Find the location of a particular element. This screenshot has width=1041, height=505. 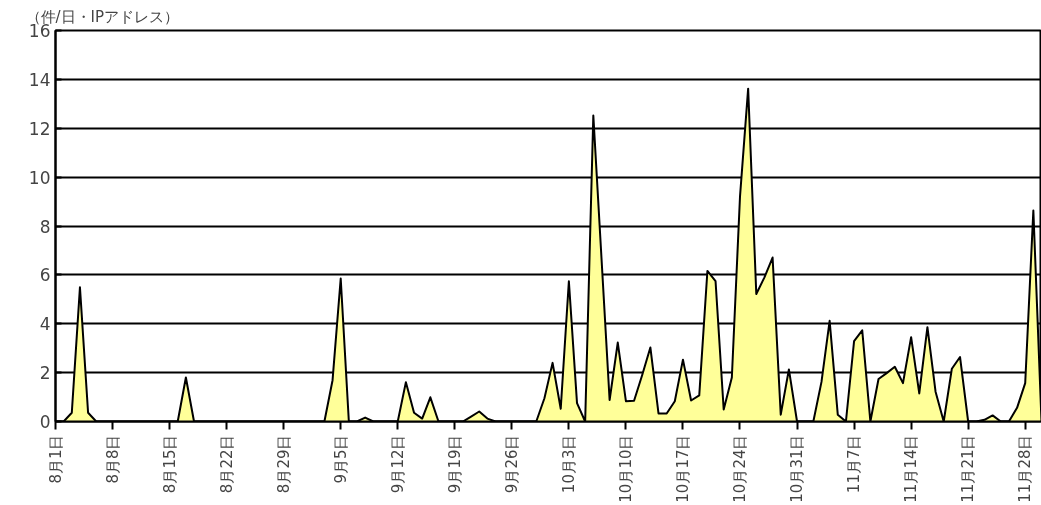

x-tick-label: 11月7日 is located at coordinates (854, 464).